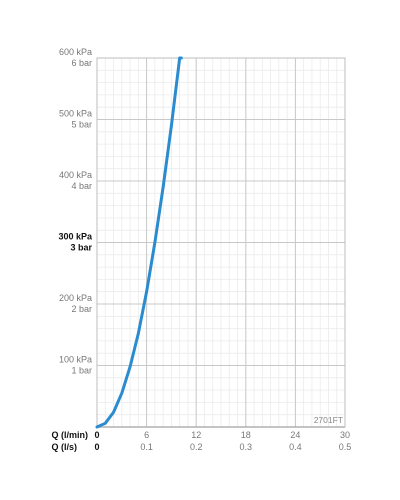 The width and height of the screenshot is (400, 500). I want to click on y-tick-label-kpa: 300 kPa, so click(75, 237).